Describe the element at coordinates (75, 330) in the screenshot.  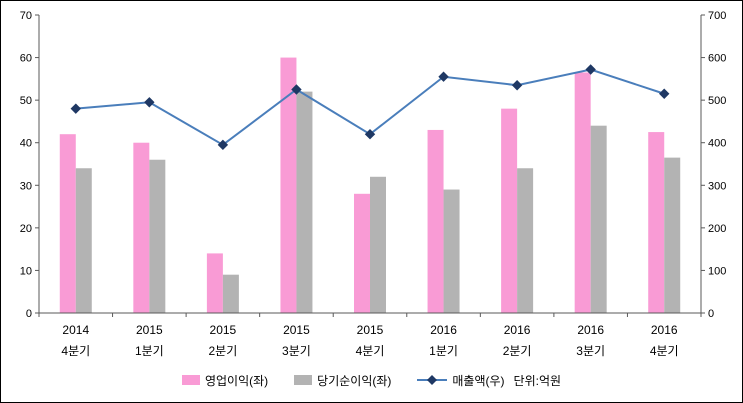
I see `svg-text: 2014` at that location.